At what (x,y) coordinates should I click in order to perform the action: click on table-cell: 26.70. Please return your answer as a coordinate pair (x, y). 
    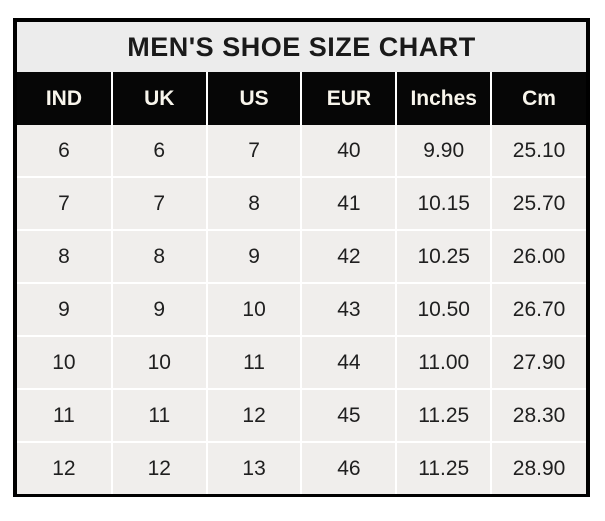
    Looking at the image, I should click on (538, 309).